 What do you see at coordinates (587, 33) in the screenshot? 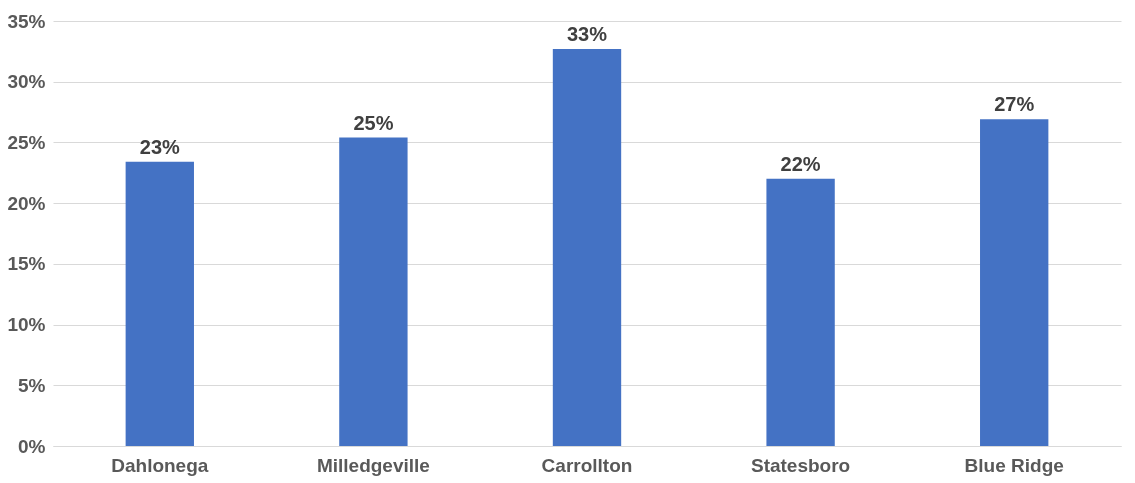
I see `data-label: 33%` at bounding box center [587, 33].